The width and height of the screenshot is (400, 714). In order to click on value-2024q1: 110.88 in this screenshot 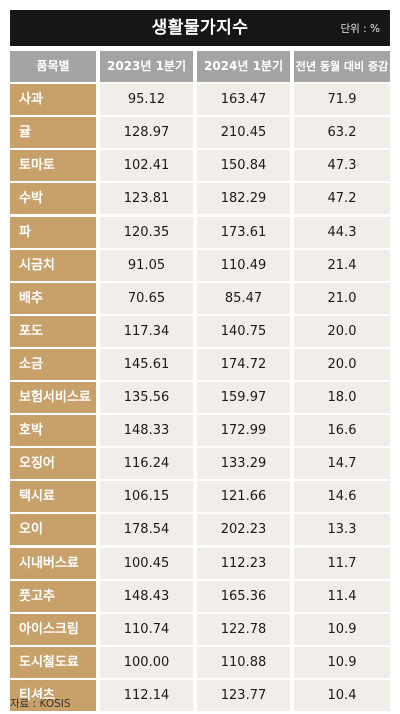, I will do `click(243, 662)`.